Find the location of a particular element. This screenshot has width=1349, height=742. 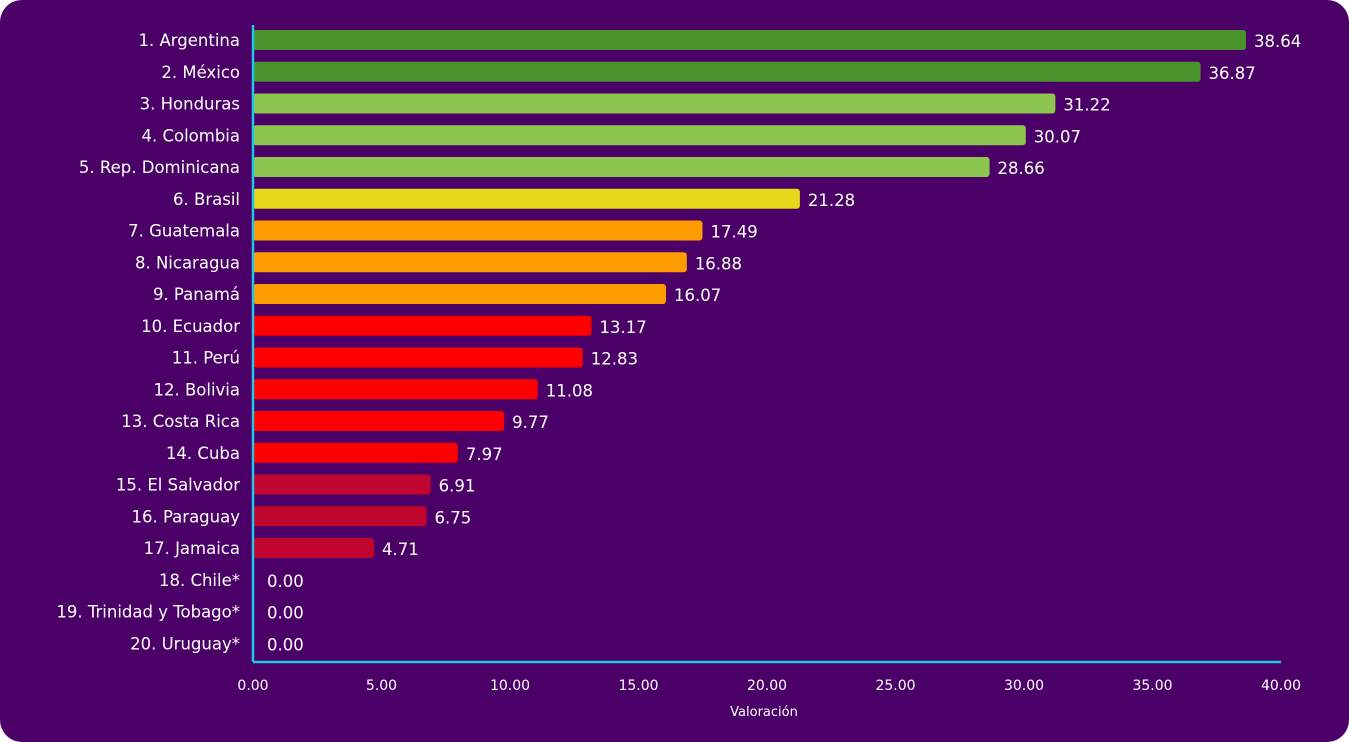

category-label: 12. Bolivia is located at coordinates (196, 389).